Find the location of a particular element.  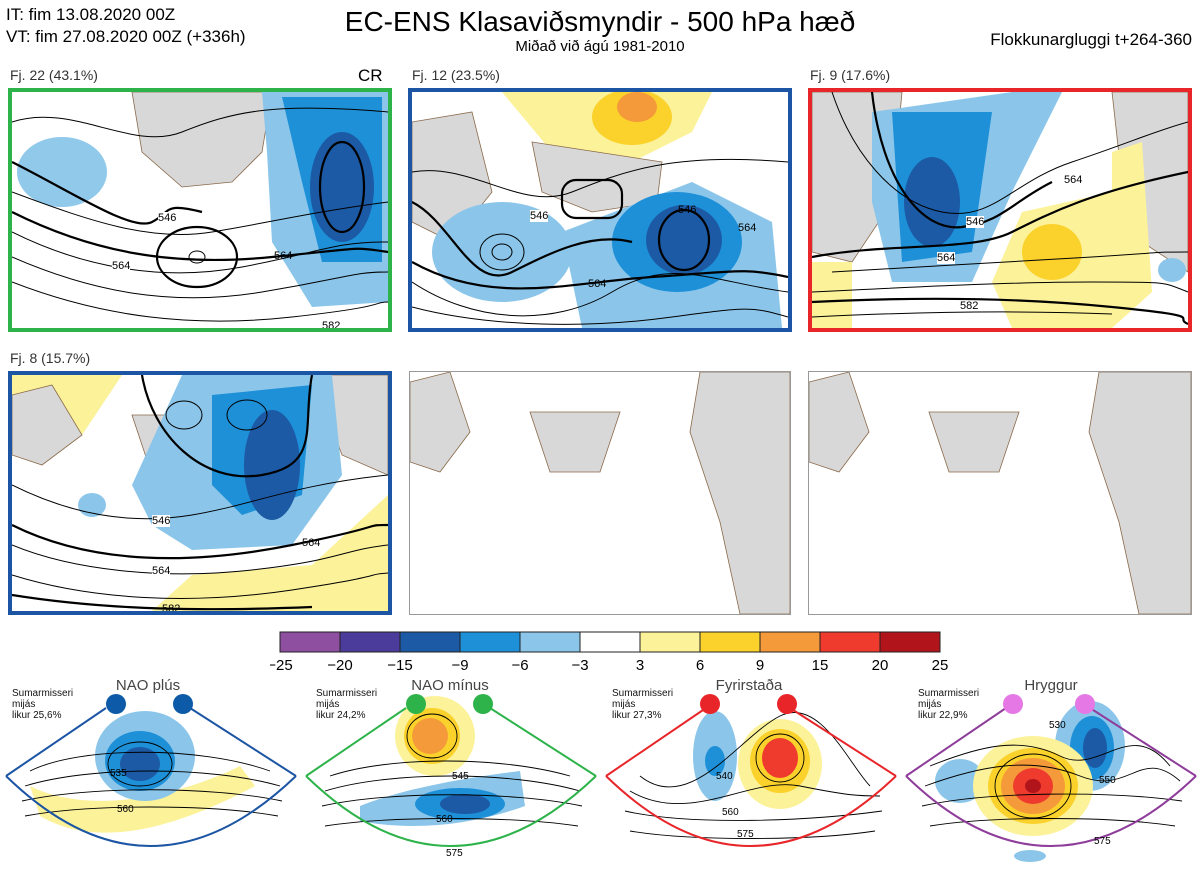

regime-nao-plus is located at coordinates (151, 777).